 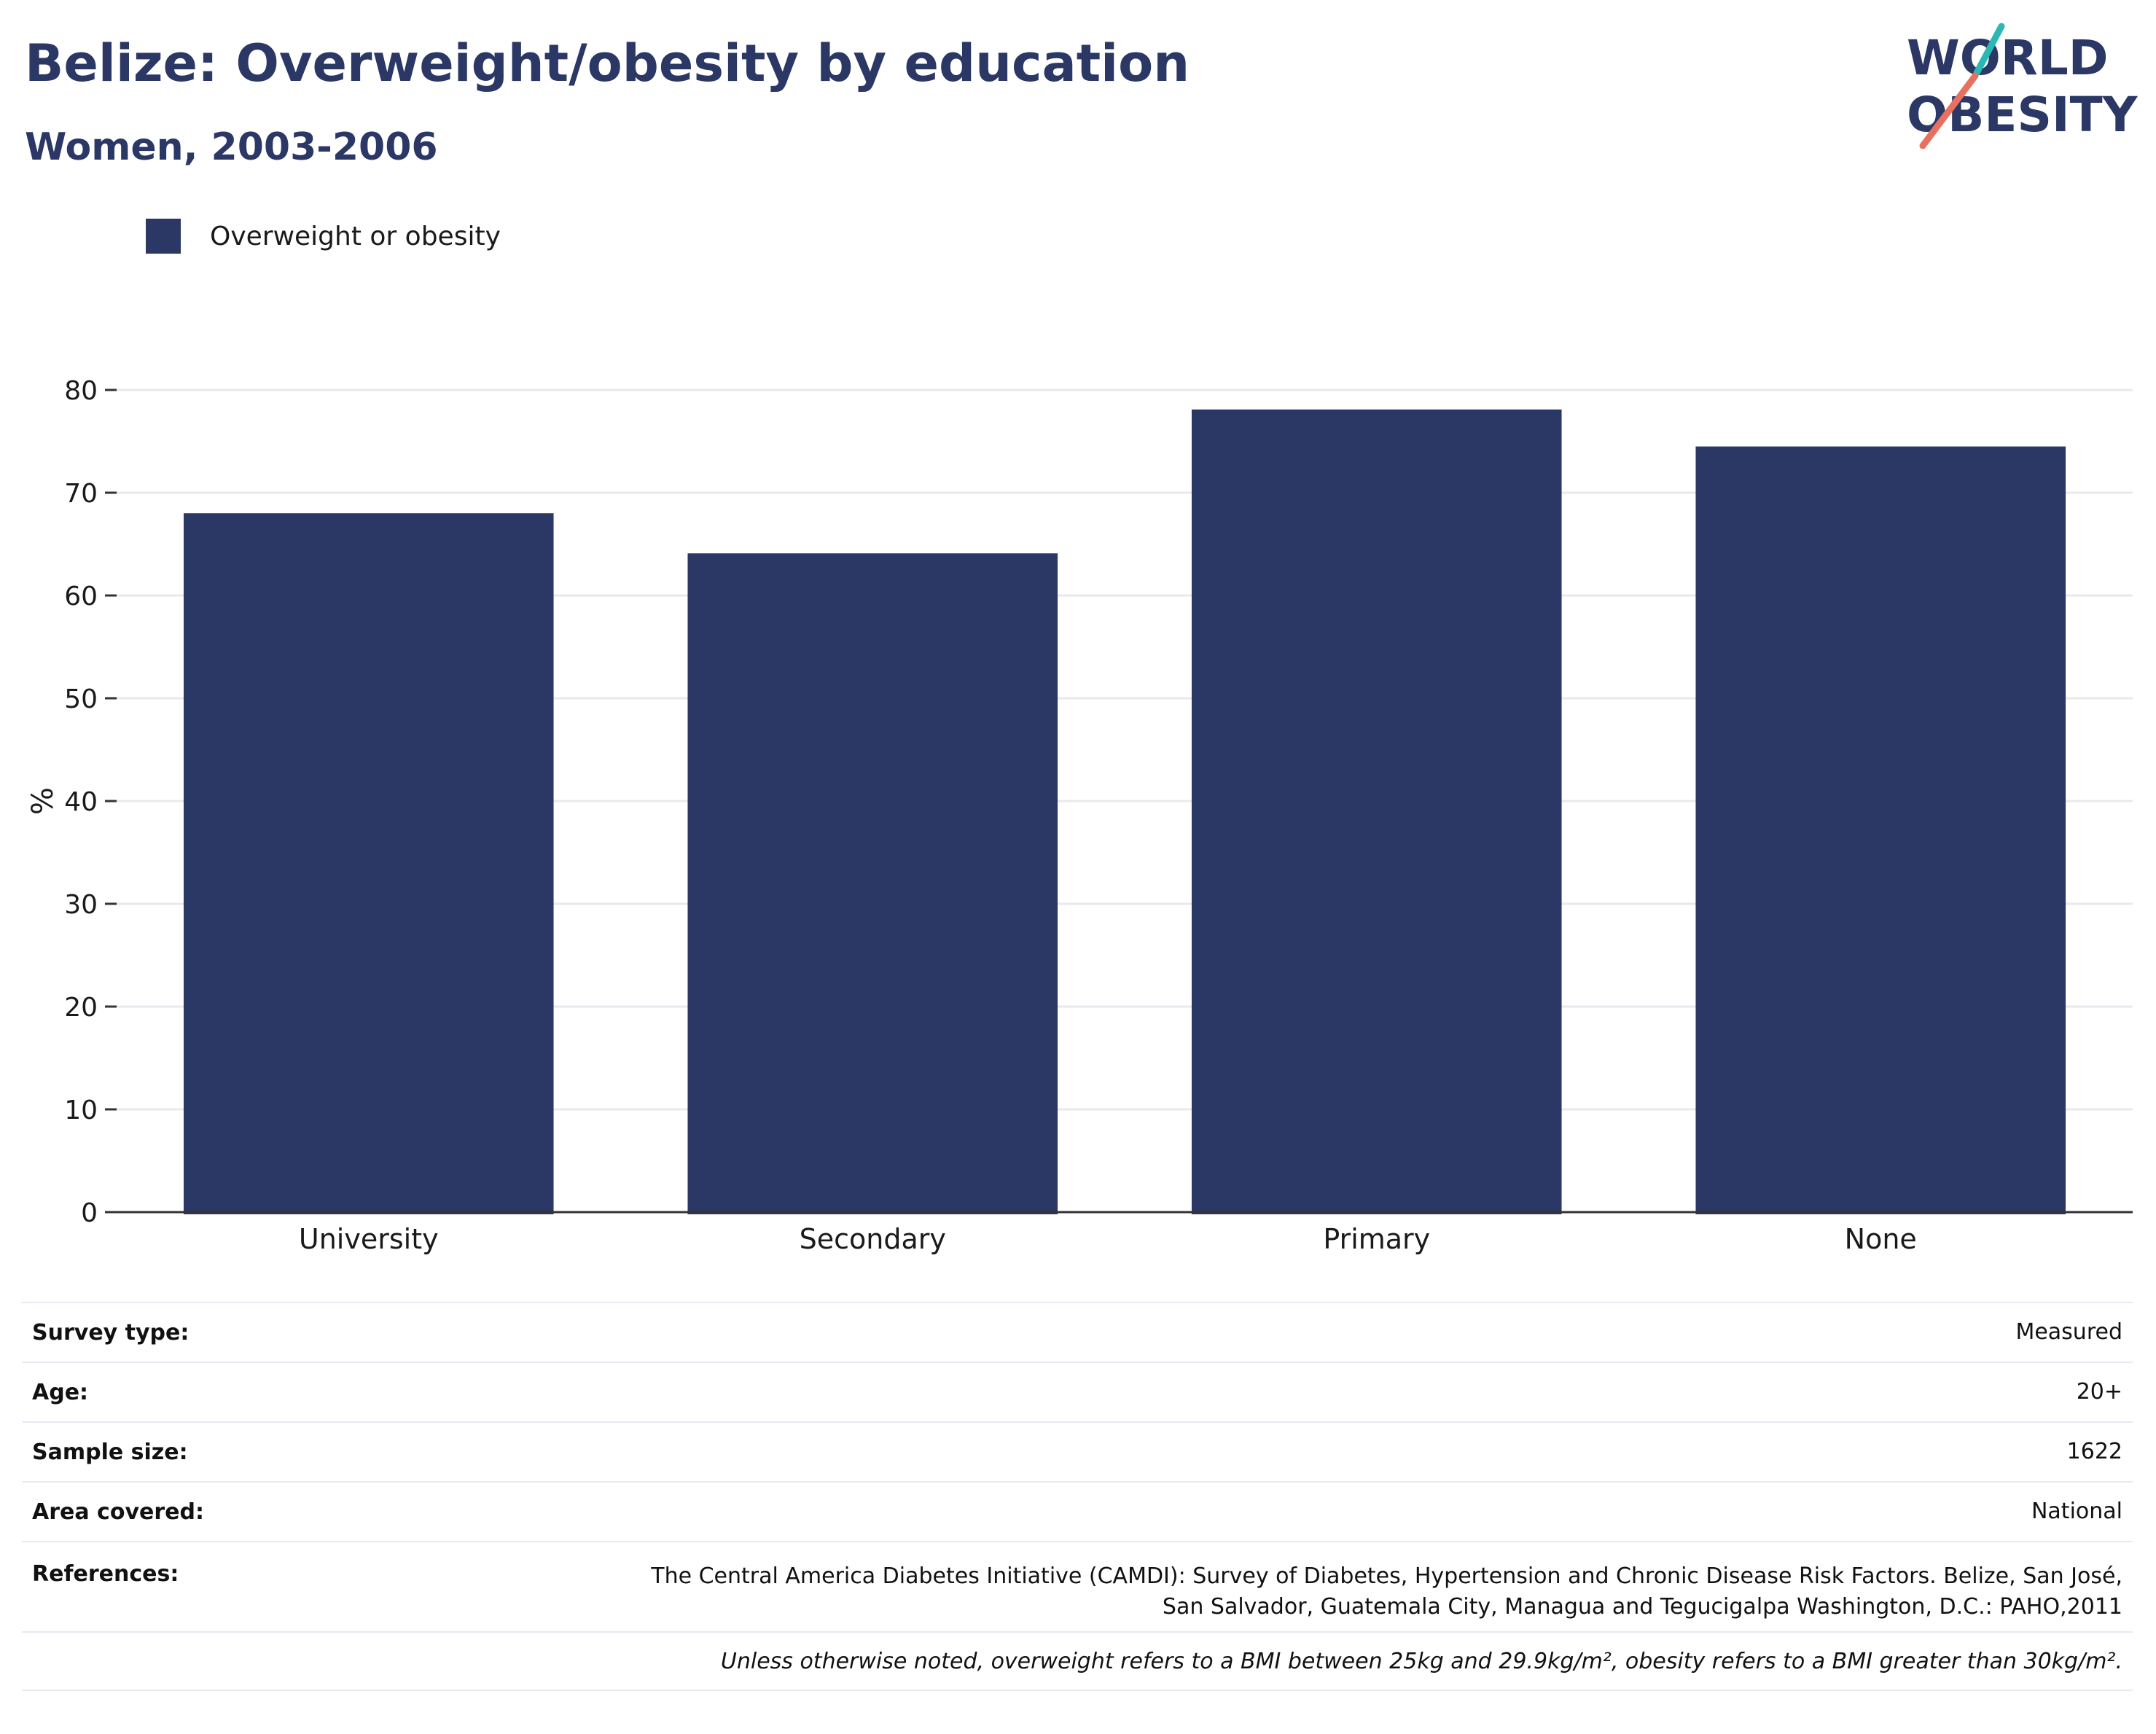 What do you see at coordinates (1376, 812) in the screenshot?
I see `bar-primary` at bounding box center [1376, 812].